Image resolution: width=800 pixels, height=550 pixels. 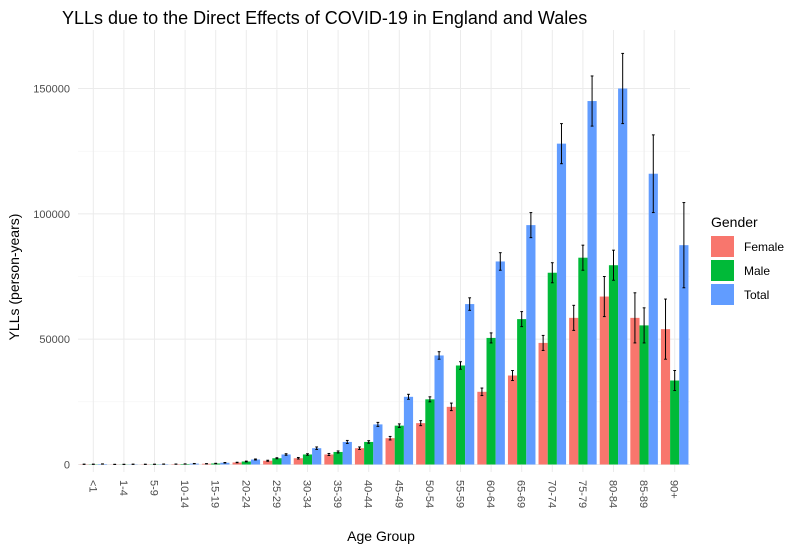 I want to click on y-tick-label: 150000, so click(x=51, y=90).